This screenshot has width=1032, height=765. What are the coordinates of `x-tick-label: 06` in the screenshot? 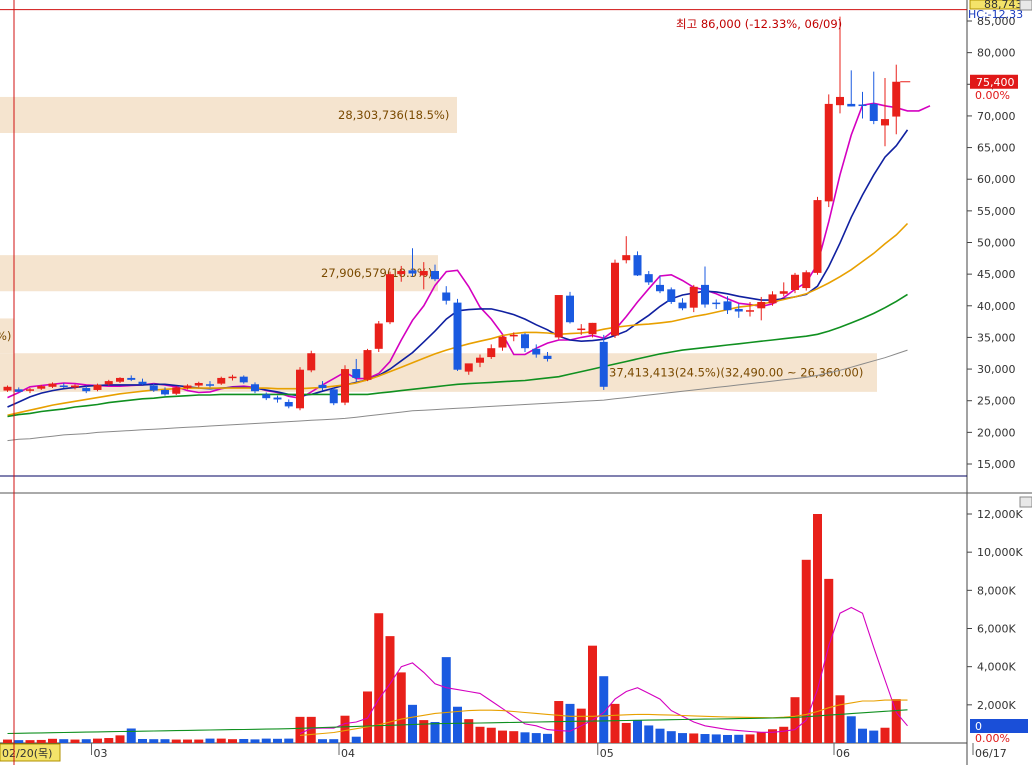 It's located at (843, 753).